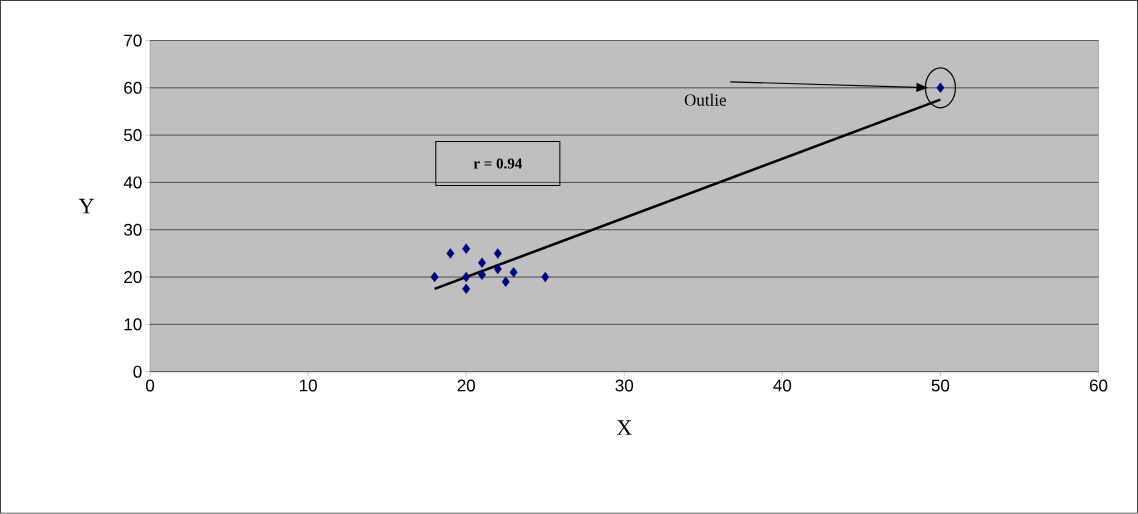  Describe the element at coordinates (137, 371) in the screenshot. I see `y-tick-label: 0` at that location.